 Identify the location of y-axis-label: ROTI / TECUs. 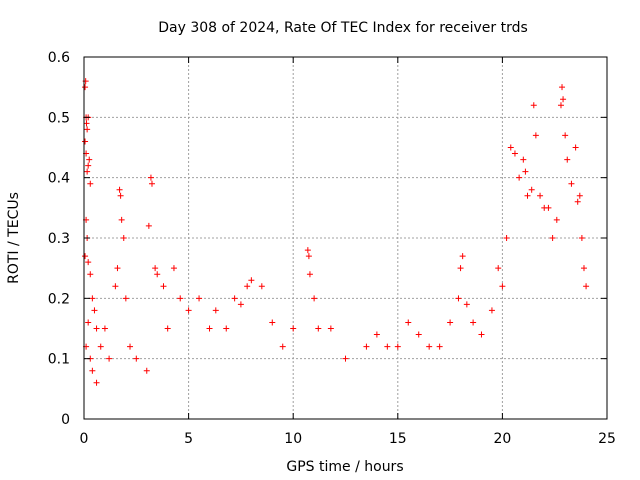
(14, 238).